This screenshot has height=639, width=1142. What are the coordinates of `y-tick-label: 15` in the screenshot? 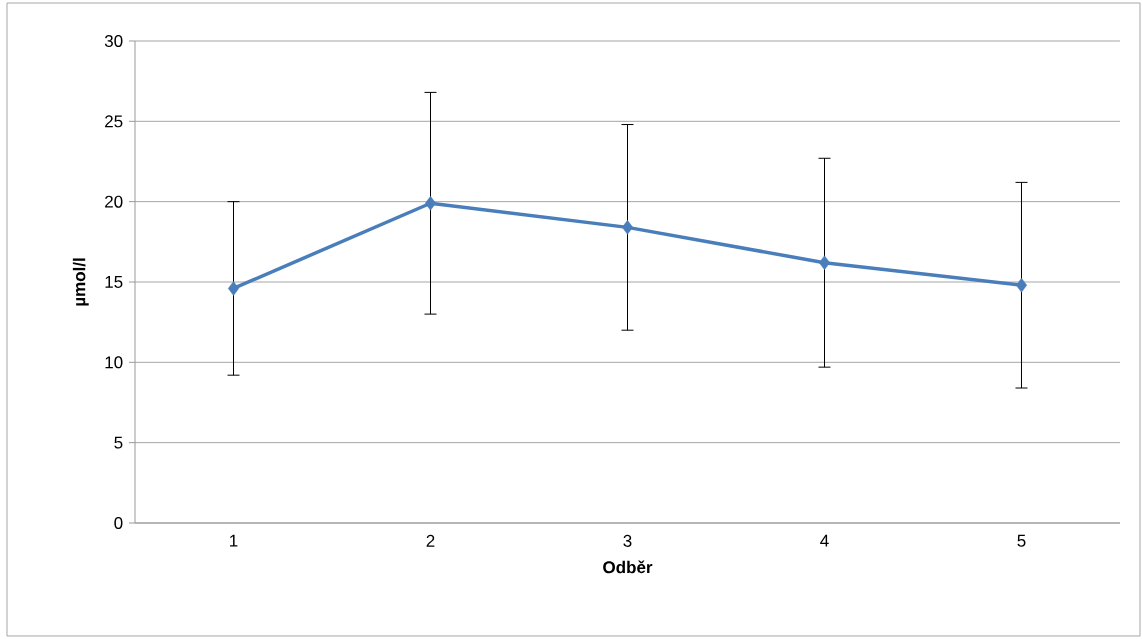 It's located at (114, 282).